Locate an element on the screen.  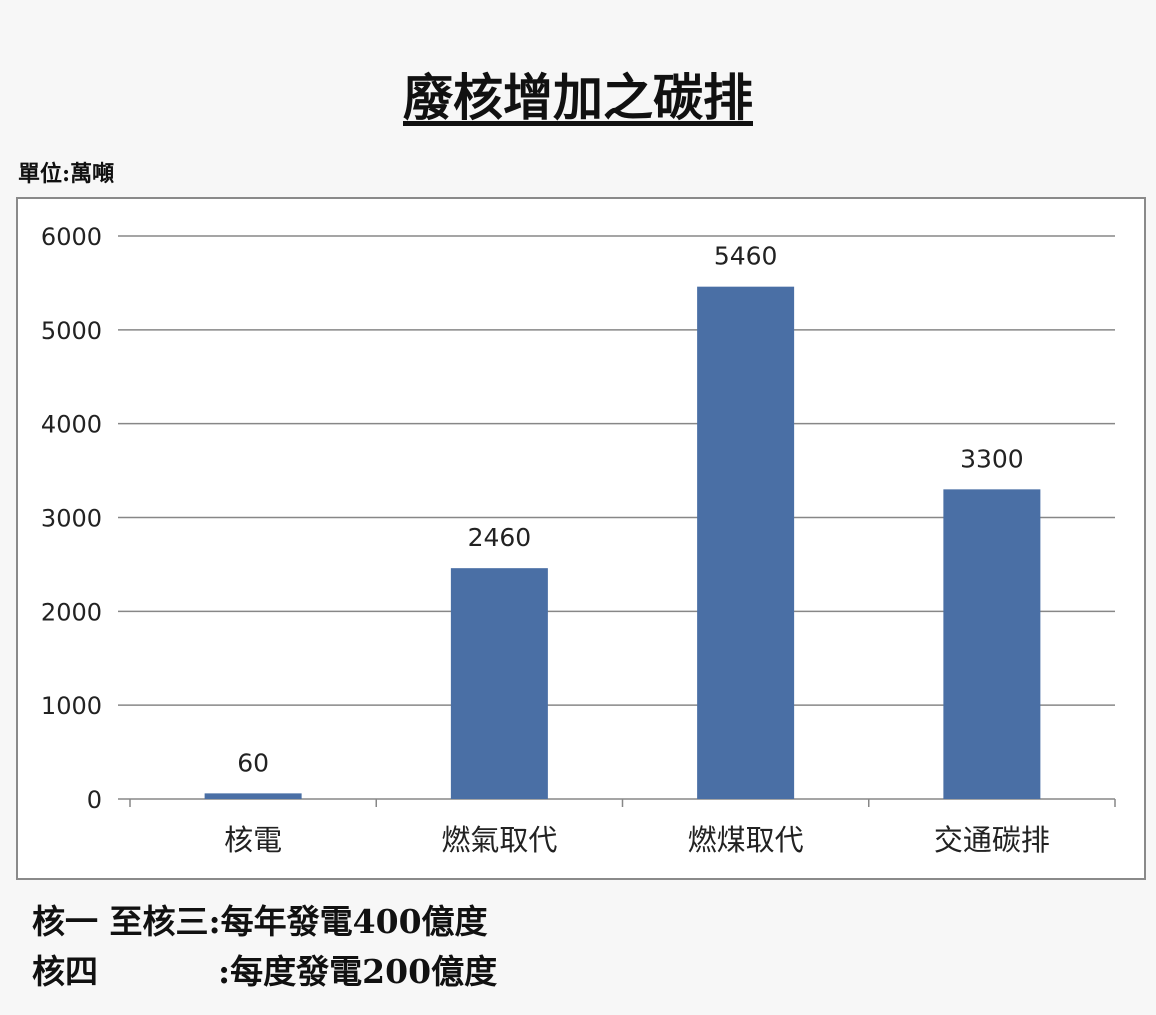
data-label: 3300 is located at coordinates (992, 458).